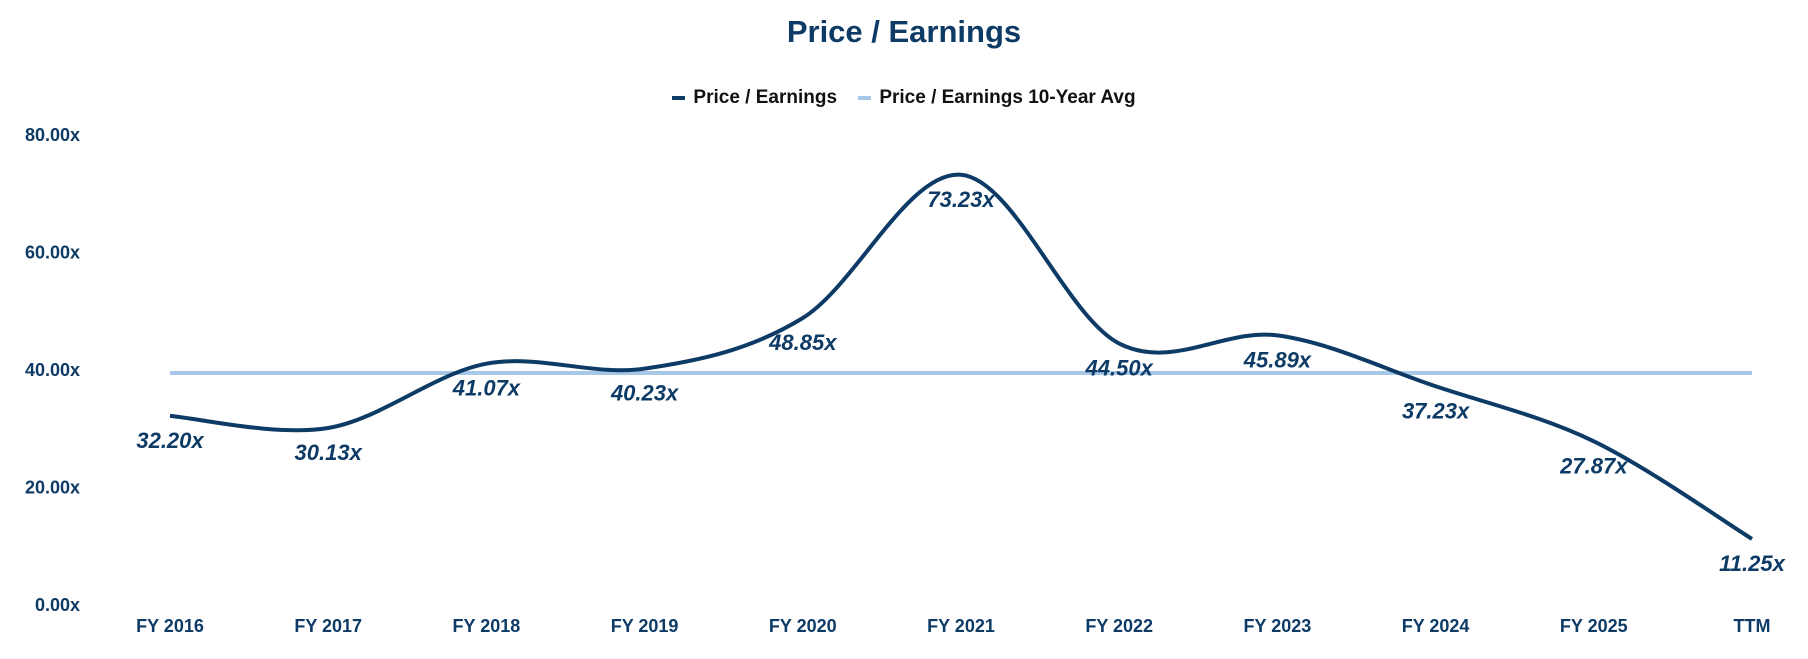 This screenshot has width=1808, height=659. What do you see at coordinates (765, 97) in the screenshot?
I see `legend-label-pe: Price / Earnings` at bounding box center [765, 97].